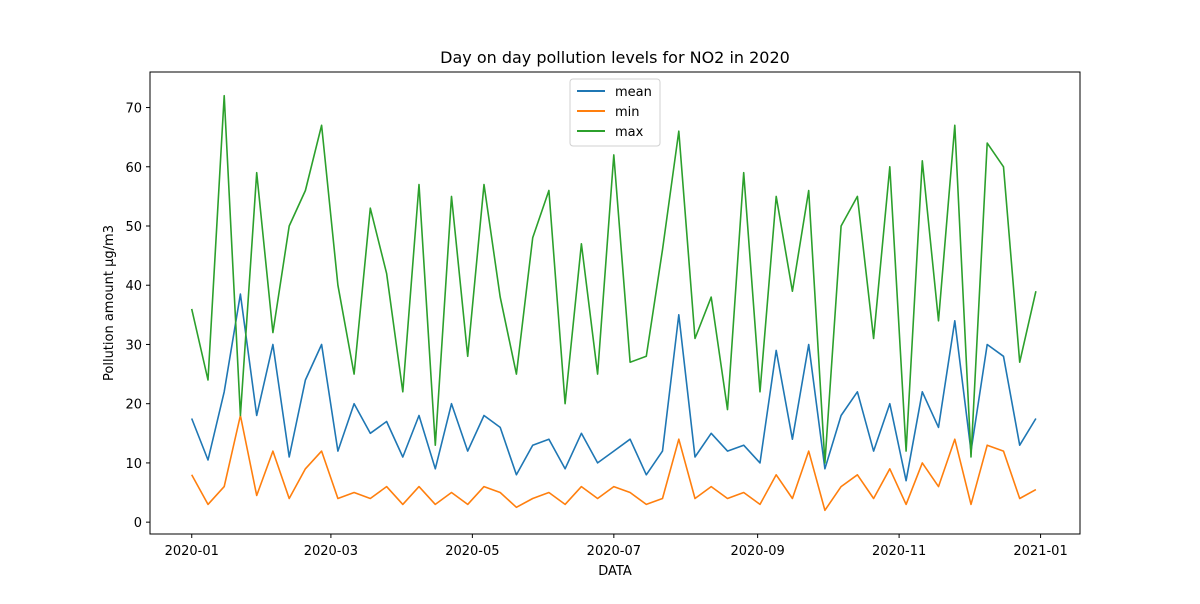 The height and width of the screenshot is (604, 1200). Describe the element at coordinates (627, 112) in the screenshot. I see `legend-label-min: min` at that location.